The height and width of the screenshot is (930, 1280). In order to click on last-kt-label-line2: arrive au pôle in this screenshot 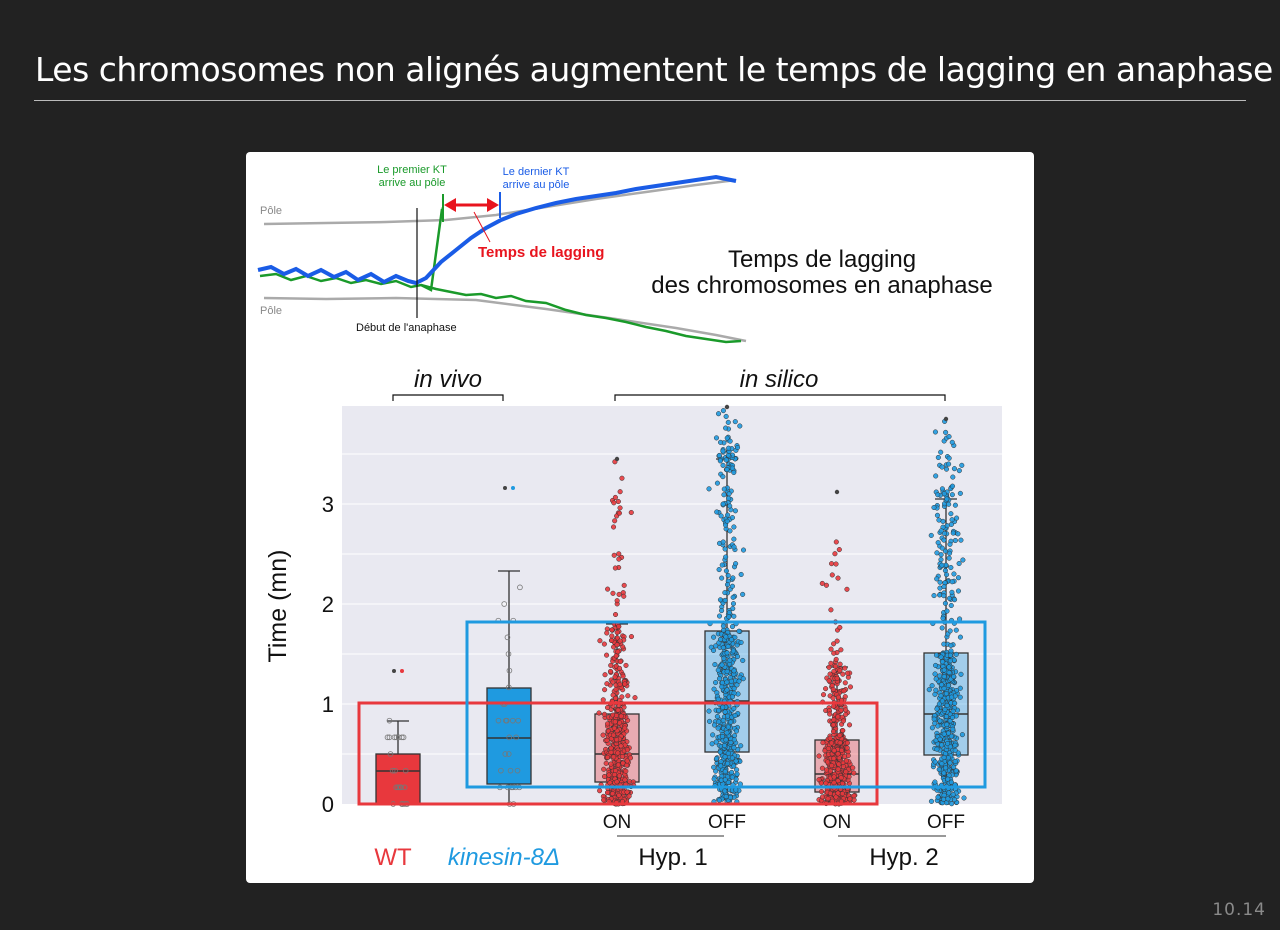, I will do `click(536, 185)`.